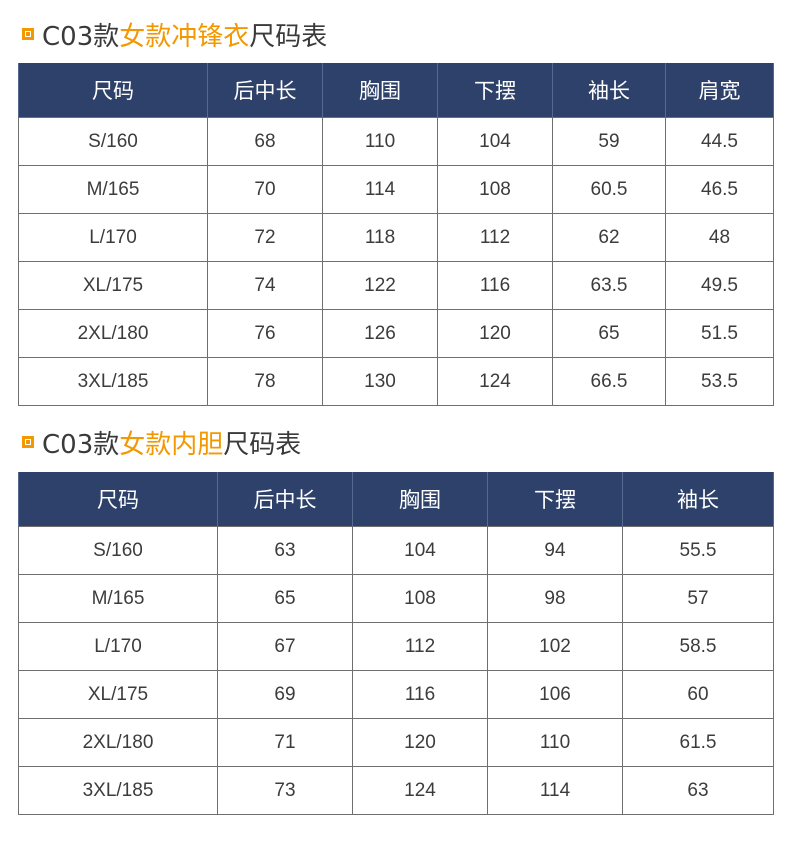  Describe the element at coordinates (609, 381) in the screenshot. I see `table-cell: 66.5` at that location.